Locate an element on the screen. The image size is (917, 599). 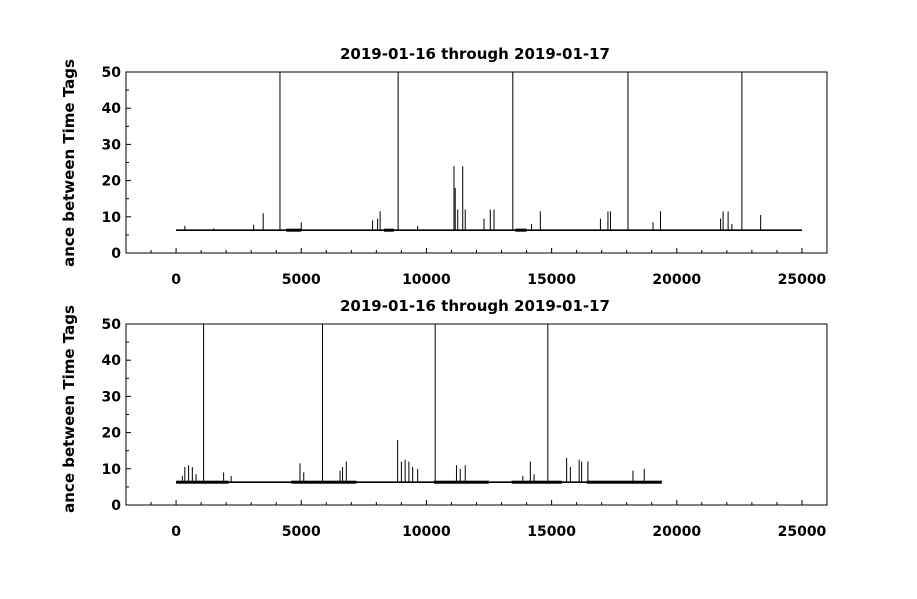
top-xtick-label: 0 is located at coordinates (176, 280).